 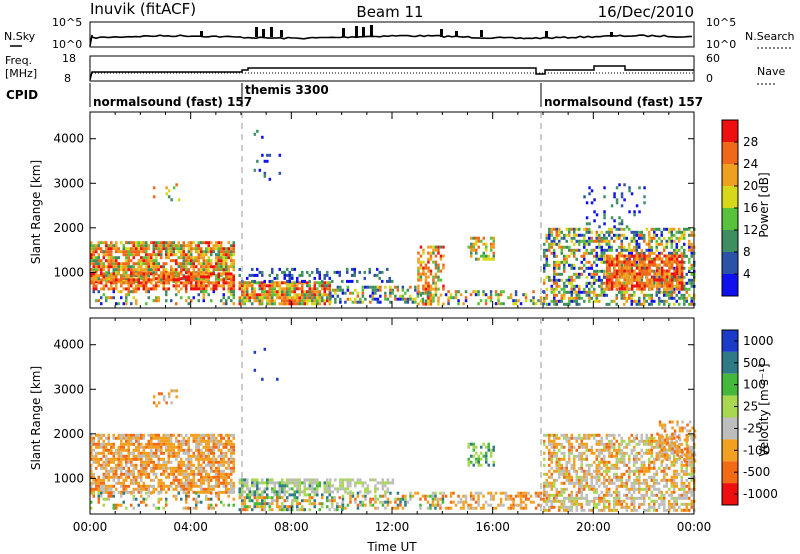 What do you see at coordinates (18, 60) in the screenshot?
I see `freq-label: Freq.` at bounding box center [18, 60].